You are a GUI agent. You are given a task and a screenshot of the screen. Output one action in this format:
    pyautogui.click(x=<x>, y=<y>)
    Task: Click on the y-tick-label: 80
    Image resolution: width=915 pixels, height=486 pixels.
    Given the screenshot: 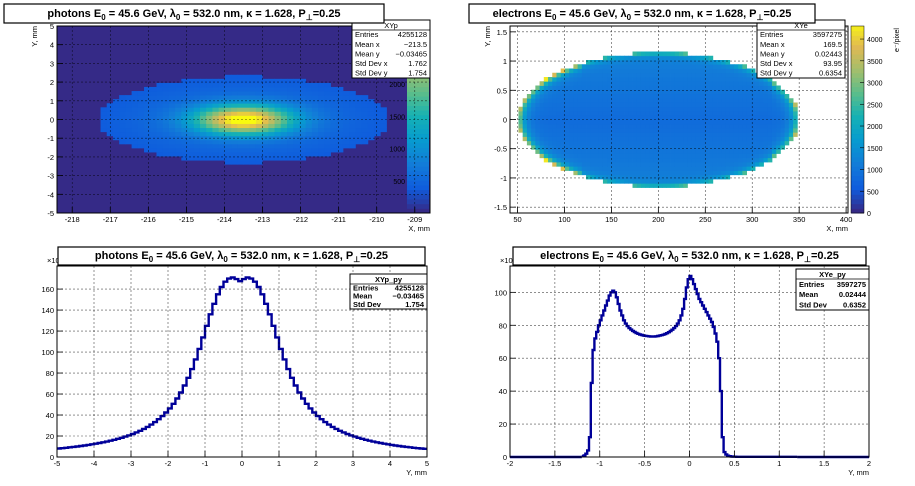 What is the action you would take?
    pyautogui.click(x=50, y=373)
    